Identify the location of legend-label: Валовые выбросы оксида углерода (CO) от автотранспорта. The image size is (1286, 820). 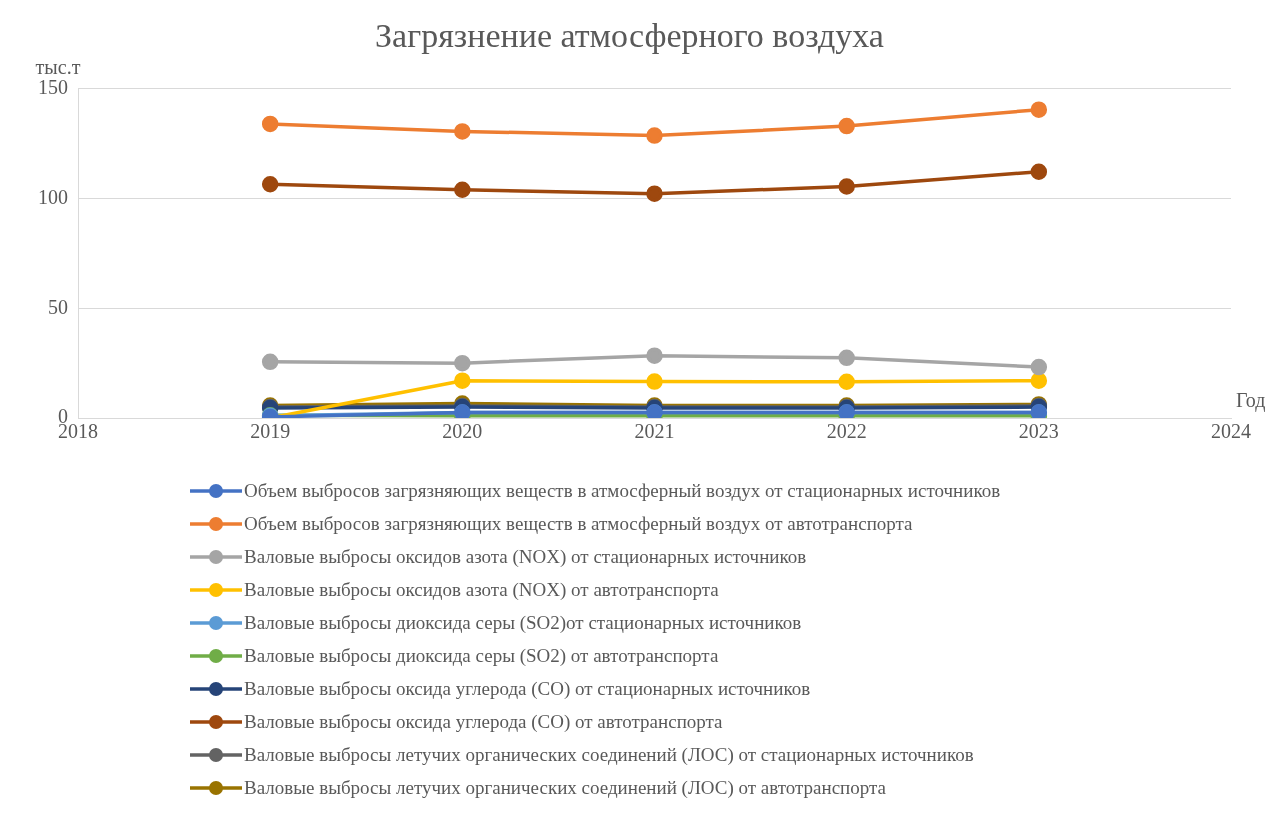
(483, 721).